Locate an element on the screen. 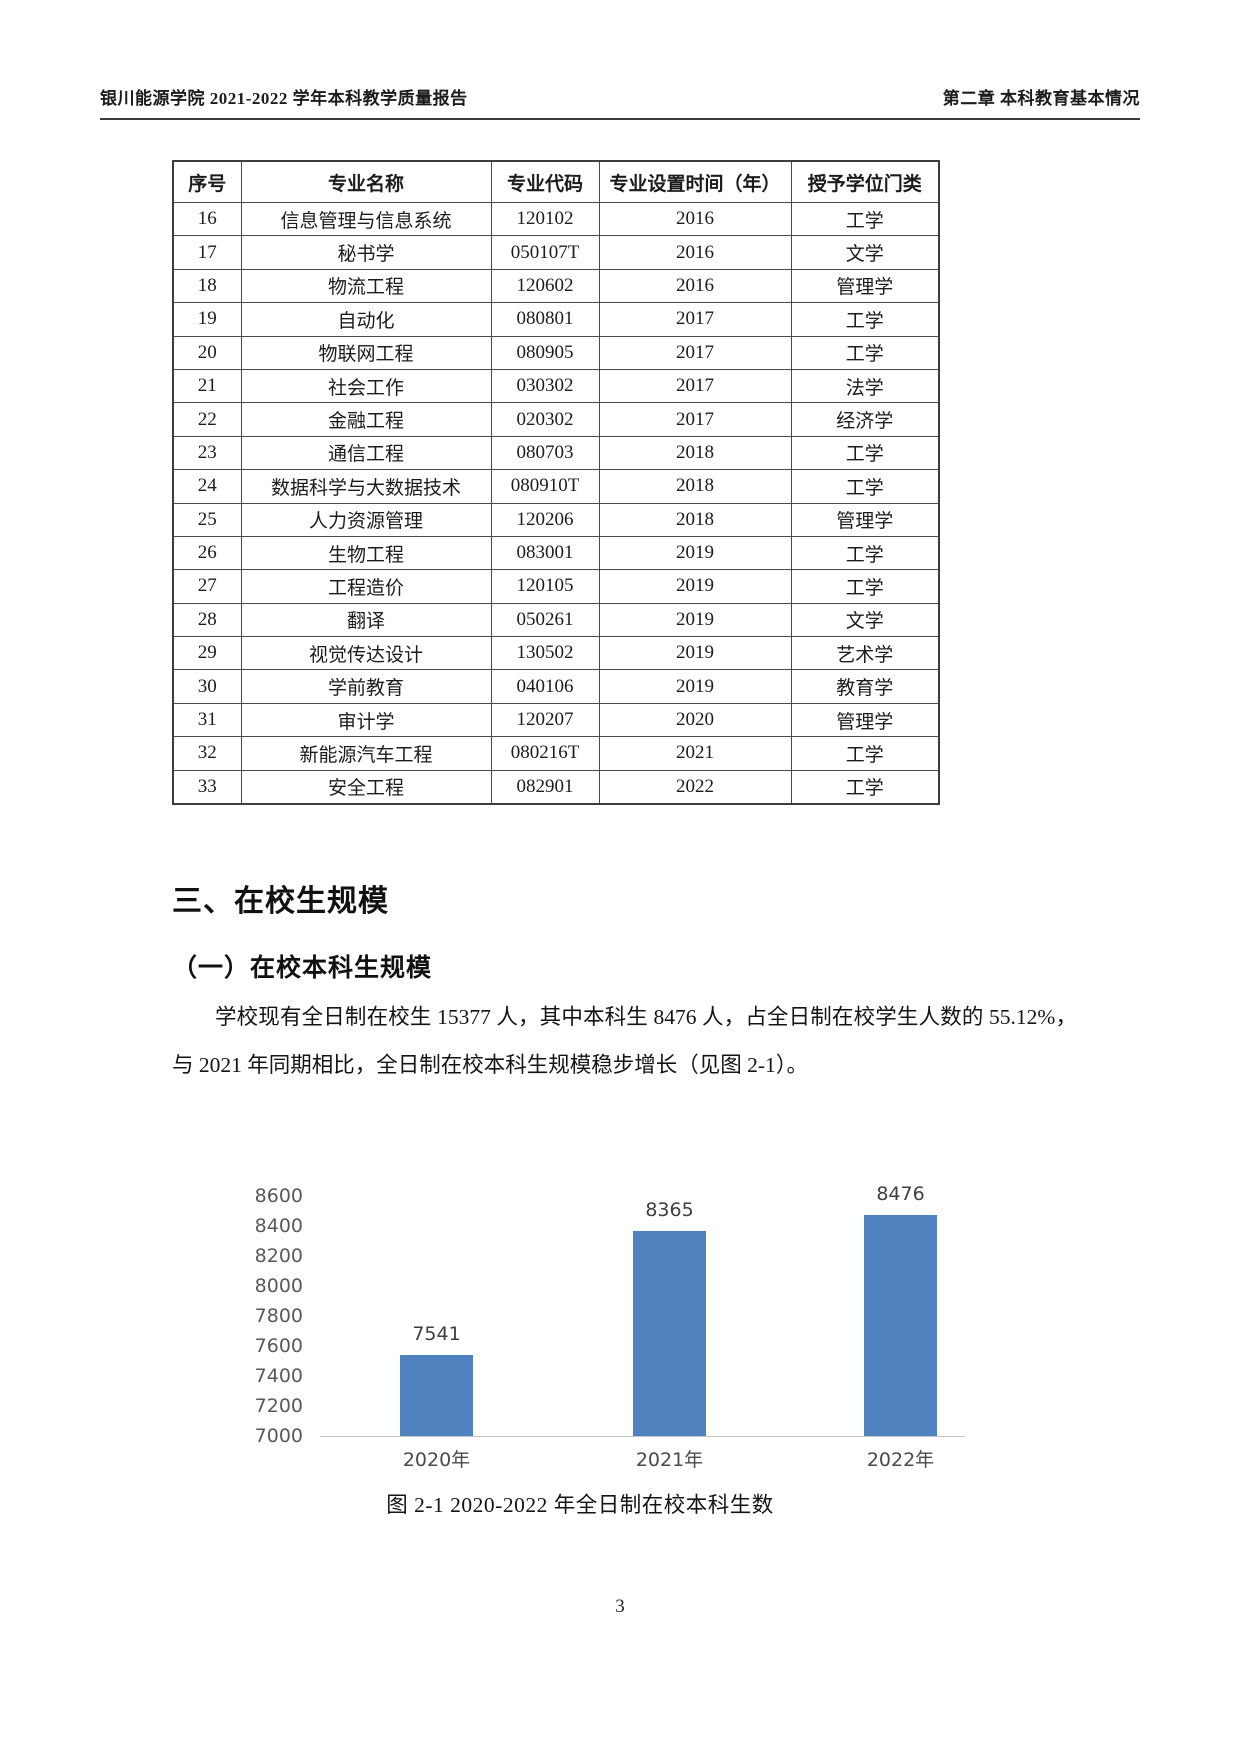  table-row: 24 数据科学与大数据技术 080910T 2018 工学 is located at coordinates (556, 486).